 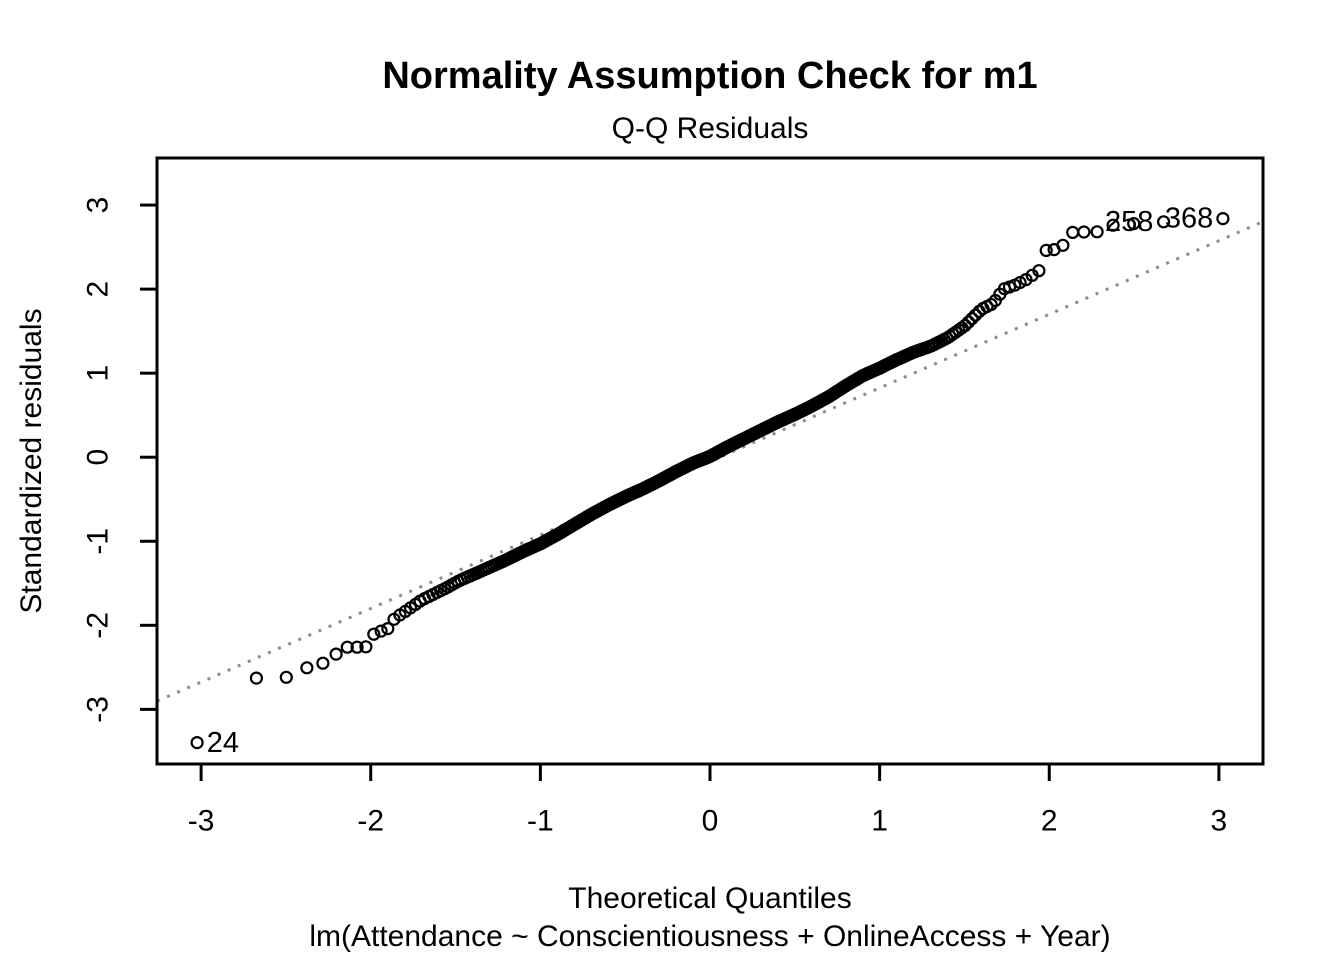 What do you see at coordinates (1049, 821) in the screenshot?
I see `x-tick-label: 2` at bounding box center [1049, 821].